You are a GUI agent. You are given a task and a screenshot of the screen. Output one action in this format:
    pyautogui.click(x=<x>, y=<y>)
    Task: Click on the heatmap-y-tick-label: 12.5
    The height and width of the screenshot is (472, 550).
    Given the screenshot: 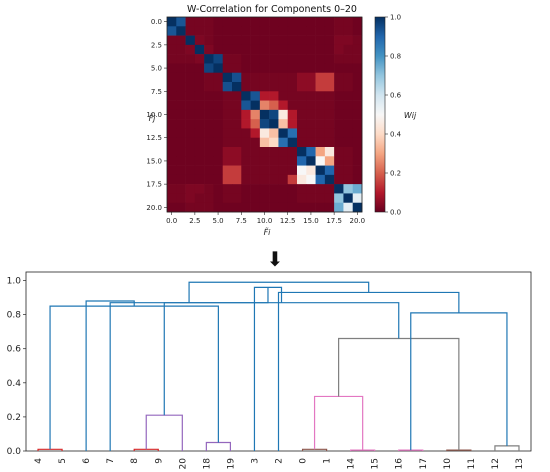 What is the action you would take?
    pyautogui.click(x=154, y=138)
    